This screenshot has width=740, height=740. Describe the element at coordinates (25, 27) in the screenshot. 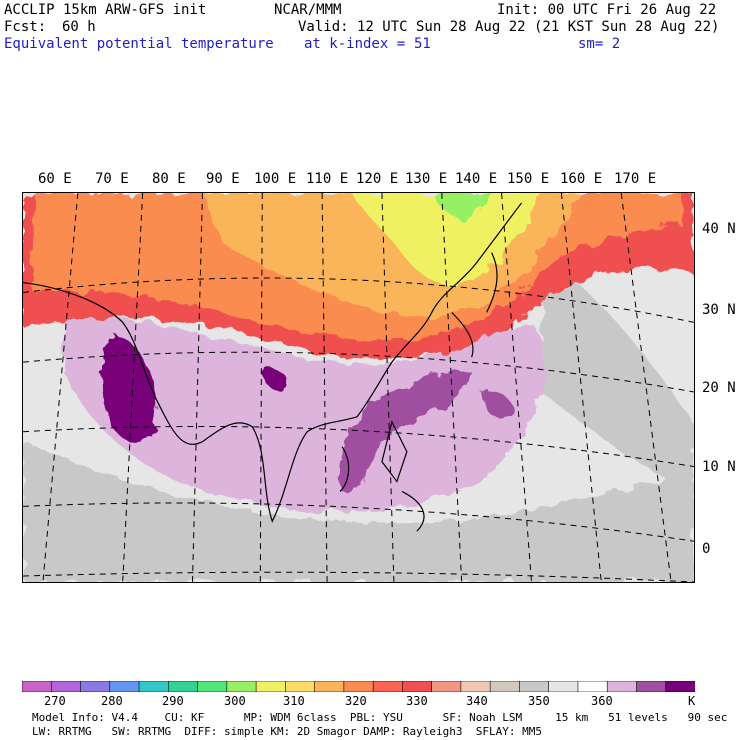

I see `fcst-label: Fcst:` at that location.